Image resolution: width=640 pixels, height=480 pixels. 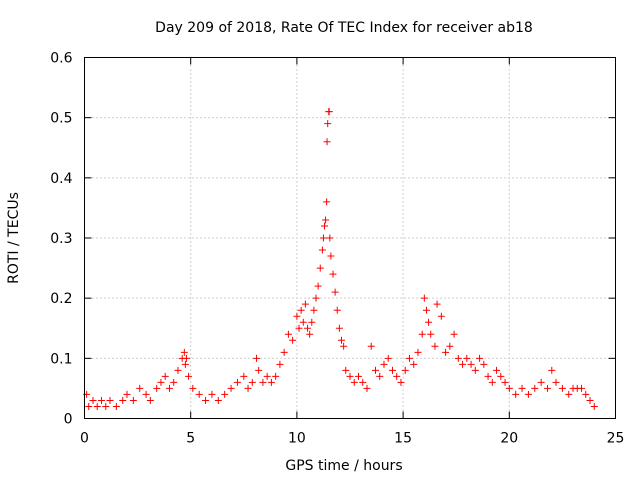 I want to click on x-tick-label: 25, so click(x=616, y=439).